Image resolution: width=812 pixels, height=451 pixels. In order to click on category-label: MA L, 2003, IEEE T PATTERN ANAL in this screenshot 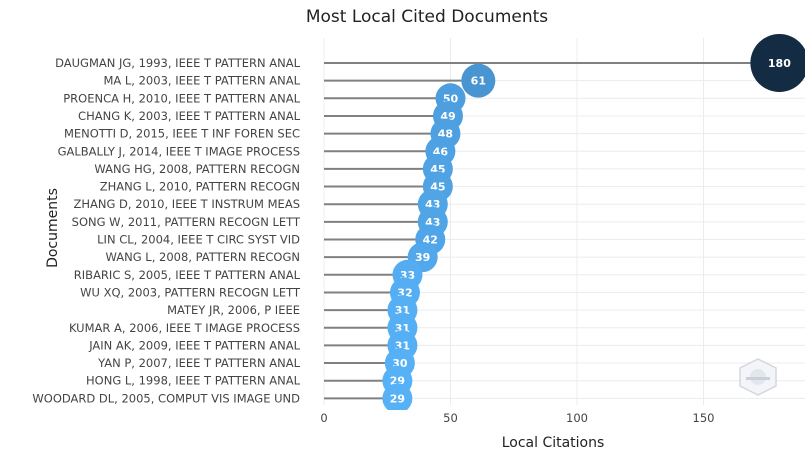, I will do `click(201, 81)`.